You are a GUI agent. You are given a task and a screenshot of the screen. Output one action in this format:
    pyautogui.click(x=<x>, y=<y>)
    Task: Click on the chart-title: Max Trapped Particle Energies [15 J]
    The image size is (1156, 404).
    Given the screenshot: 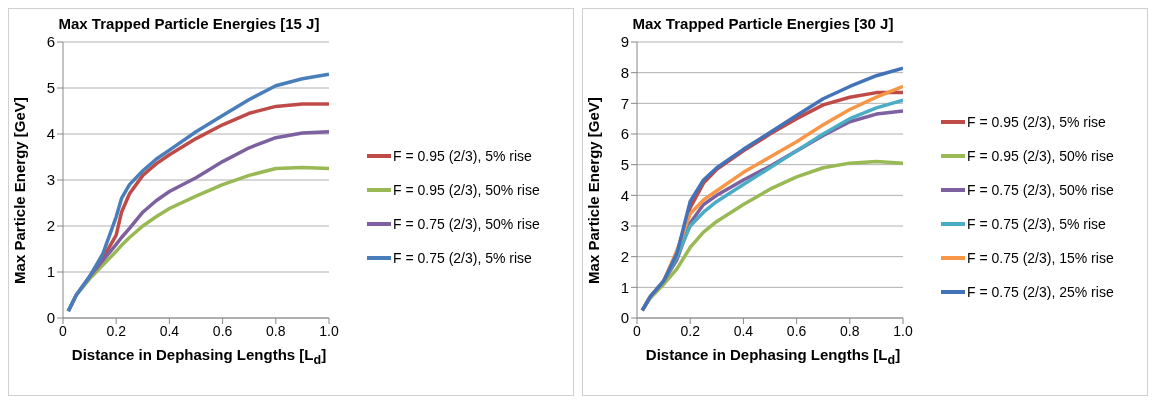 What is the action you would take?
    pyautogui.click(x=189, y=23)
    